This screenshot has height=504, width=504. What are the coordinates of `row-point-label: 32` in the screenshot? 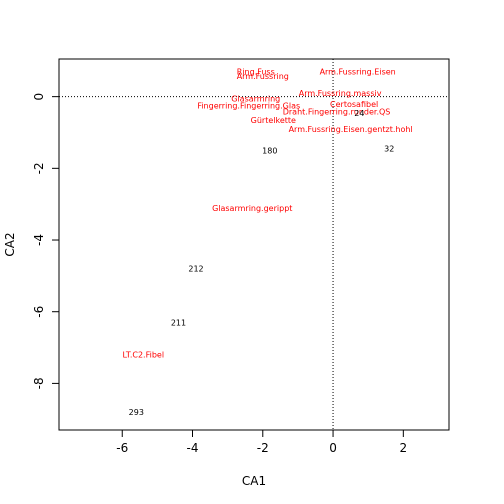 It's located at (389, 149).